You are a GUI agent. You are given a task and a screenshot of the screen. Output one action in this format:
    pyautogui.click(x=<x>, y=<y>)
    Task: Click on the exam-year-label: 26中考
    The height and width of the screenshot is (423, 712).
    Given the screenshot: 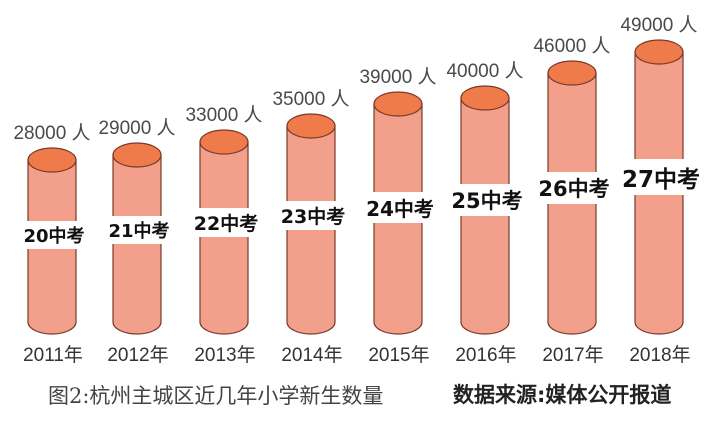 What is the action you would take?
    pyautogui.click(x=574, y=187)
    